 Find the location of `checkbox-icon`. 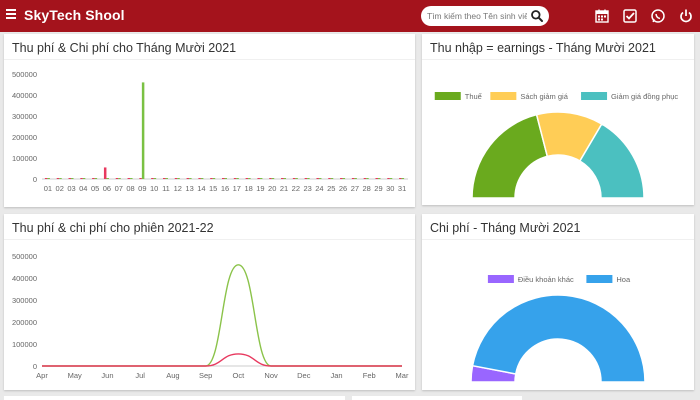

checkbox-icon is located at coordinates (630, 16).